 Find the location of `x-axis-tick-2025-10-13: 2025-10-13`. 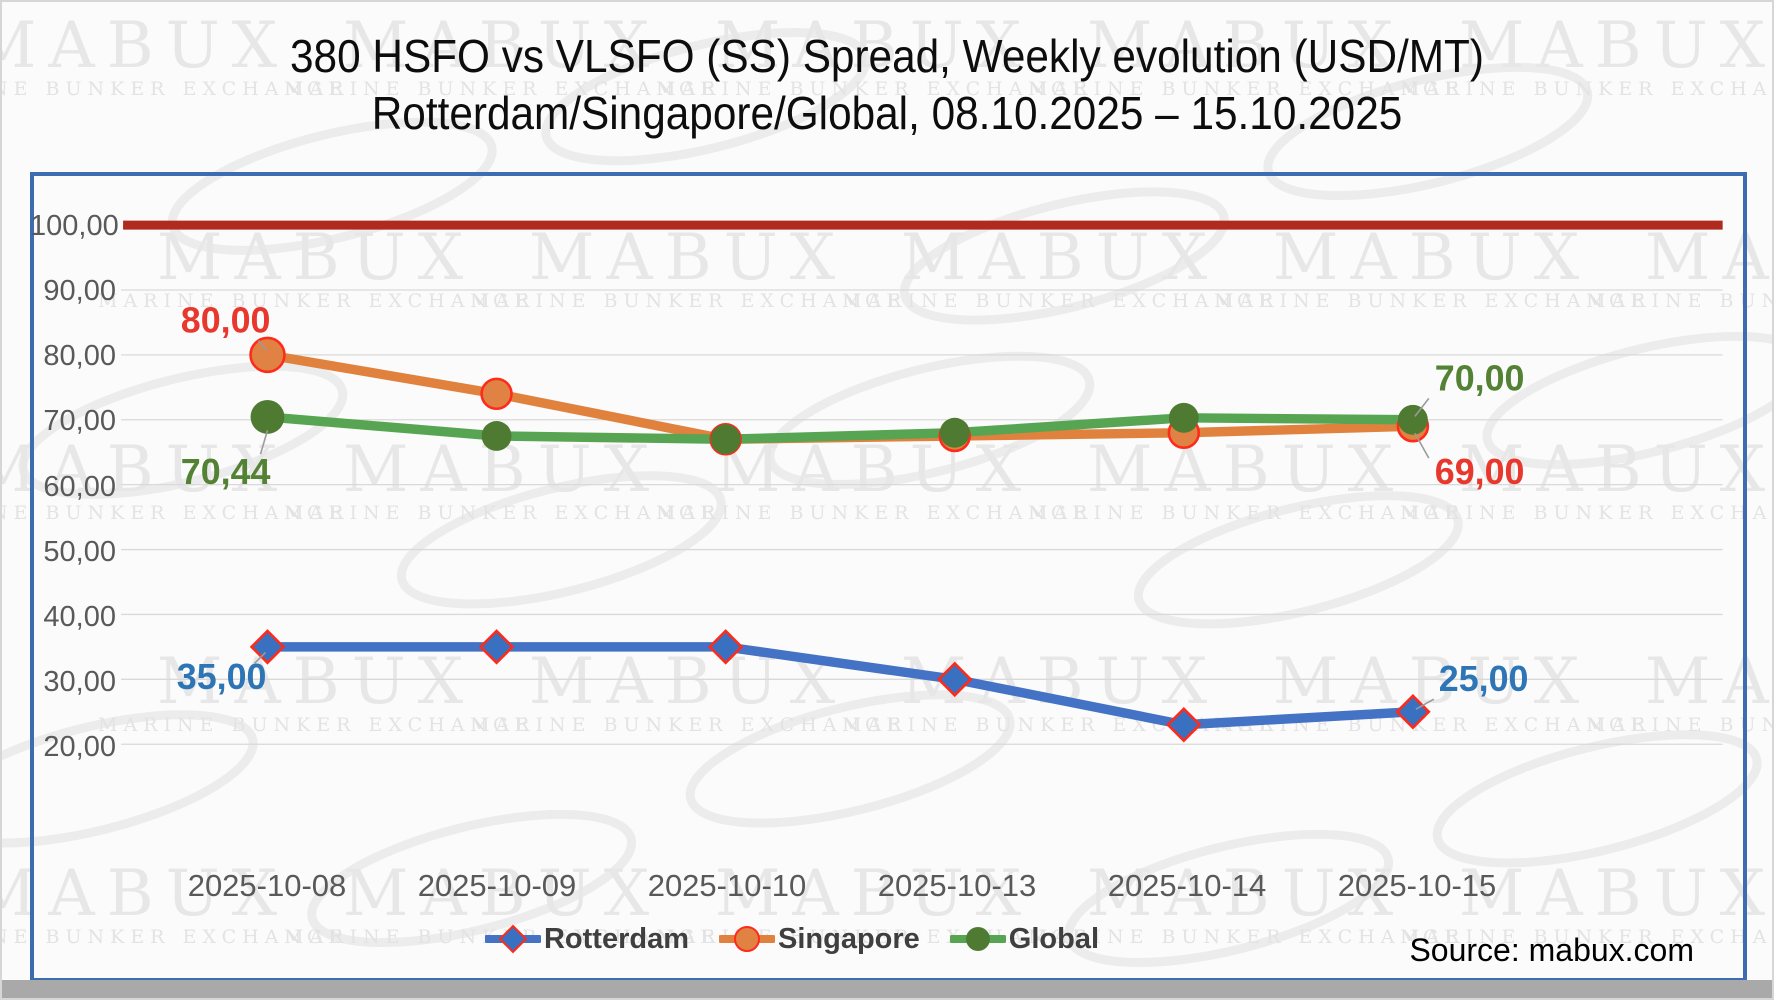

x-axis-tick-2025-10-13: 2025-10-13 is located at coordinates (957, 885).